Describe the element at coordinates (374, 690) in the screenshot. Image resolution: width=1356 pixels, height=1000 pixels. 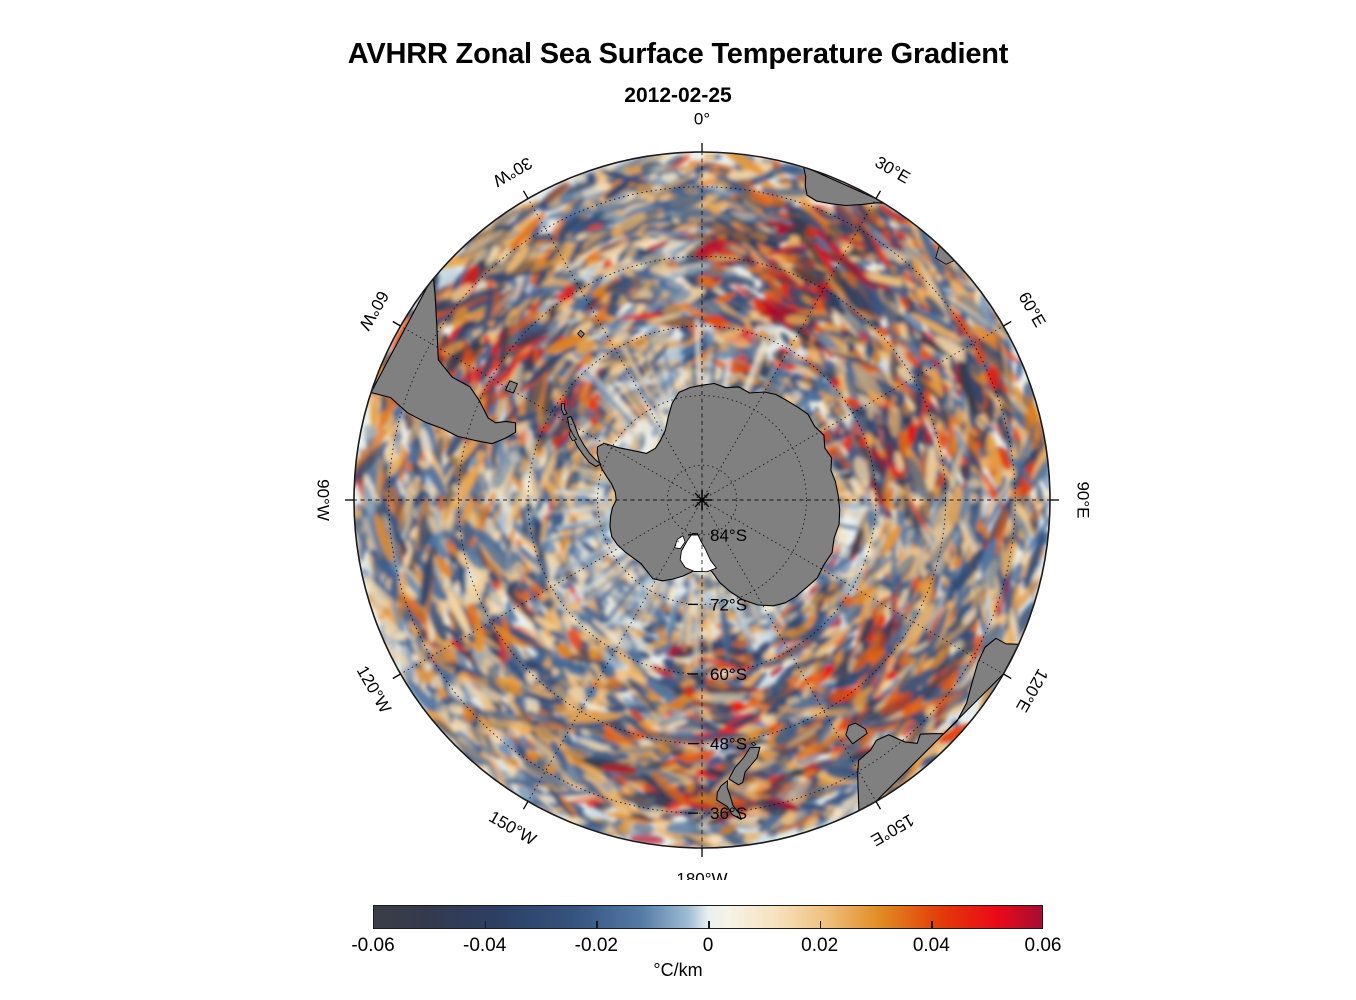
I see `longitude-label: 120°W` at that location.